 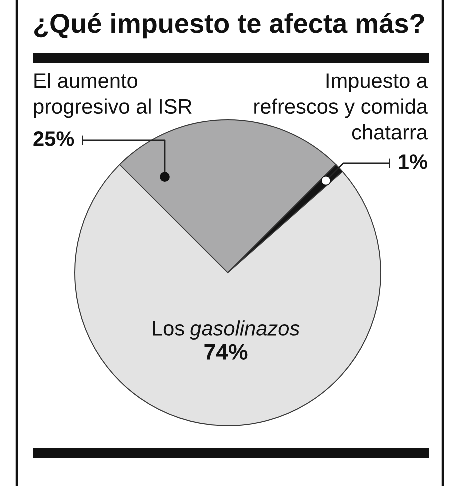 I want to click on slice-label: Impuesto a refrescos y comida chatarra, so click(x=341, y=107).